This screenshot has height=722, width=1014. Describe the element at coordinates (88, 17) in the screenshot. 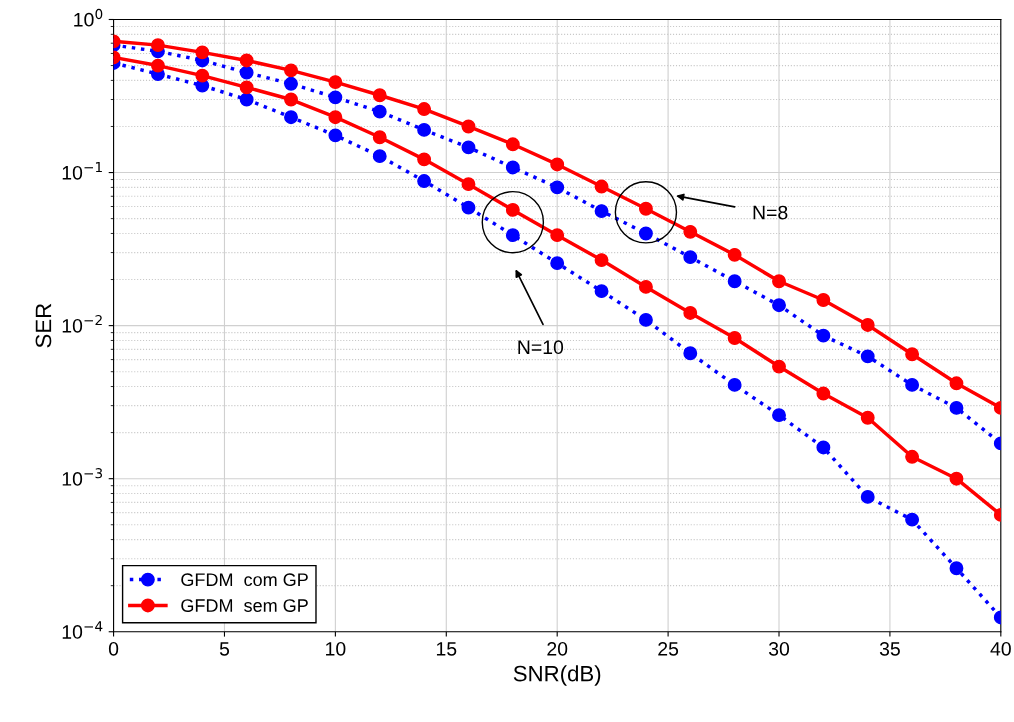

I see `y-tick-label: 10$^{0}$` at that location.